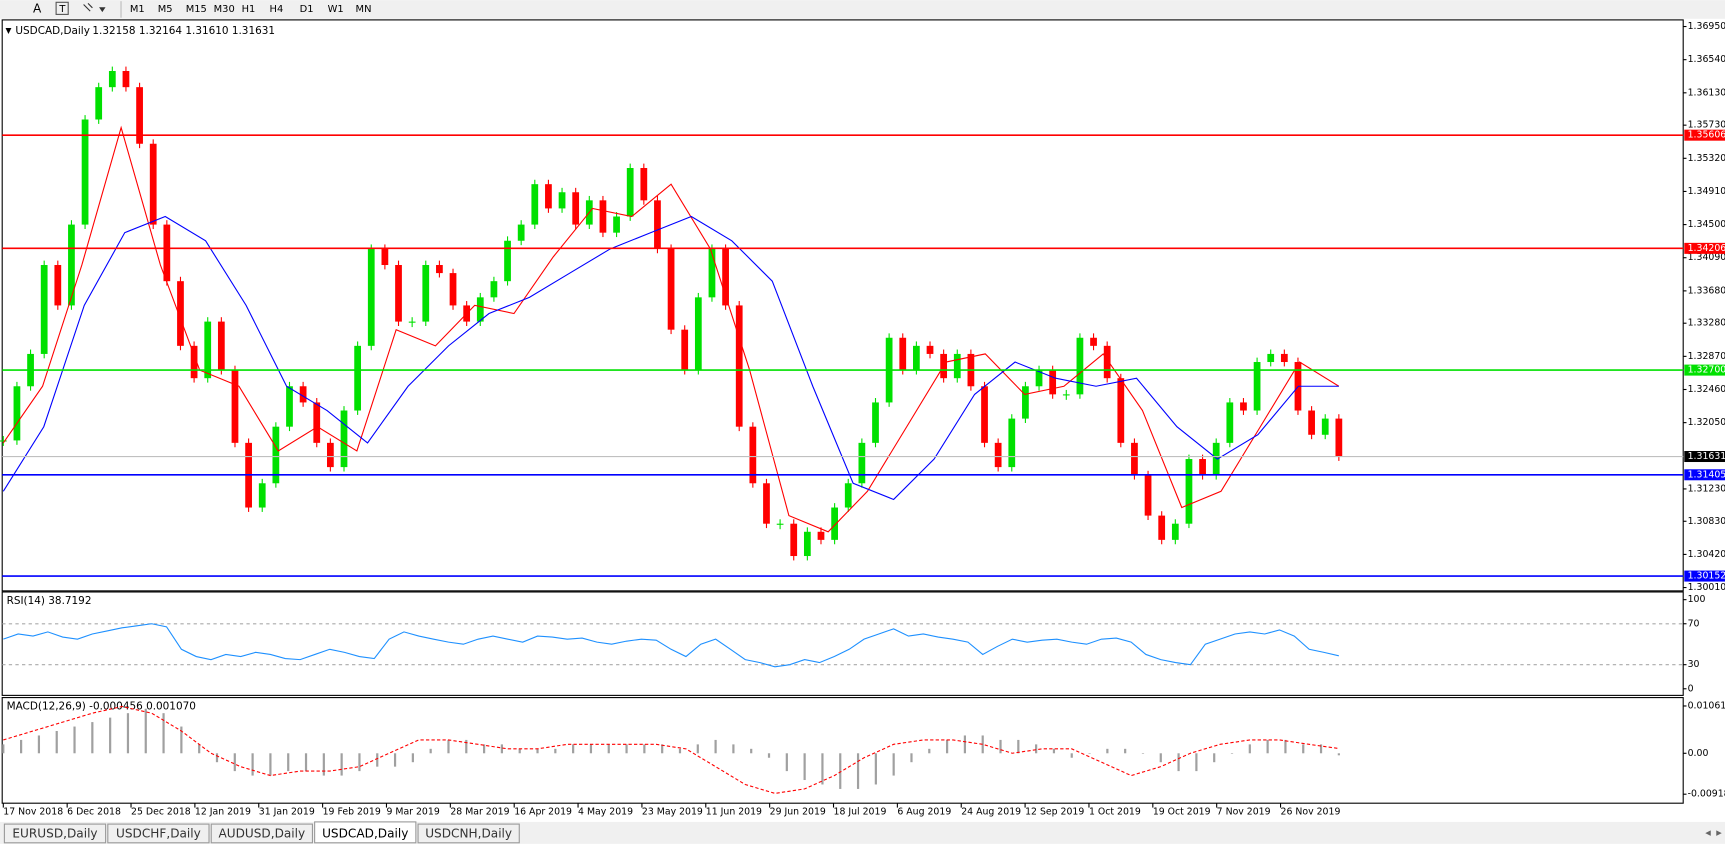  Describe the element at coordinates (196, 9) in the screenshot. I see `timeframe-button: M15` at that location.